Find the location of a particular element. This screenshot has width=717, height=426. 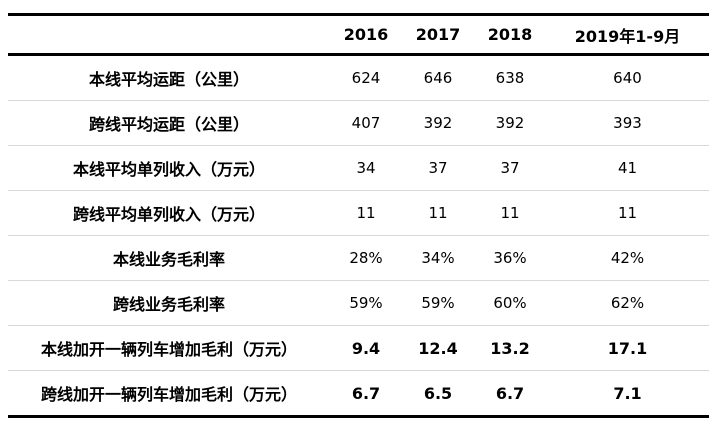

table-cell: 36% is located at coordinates (510, 258).